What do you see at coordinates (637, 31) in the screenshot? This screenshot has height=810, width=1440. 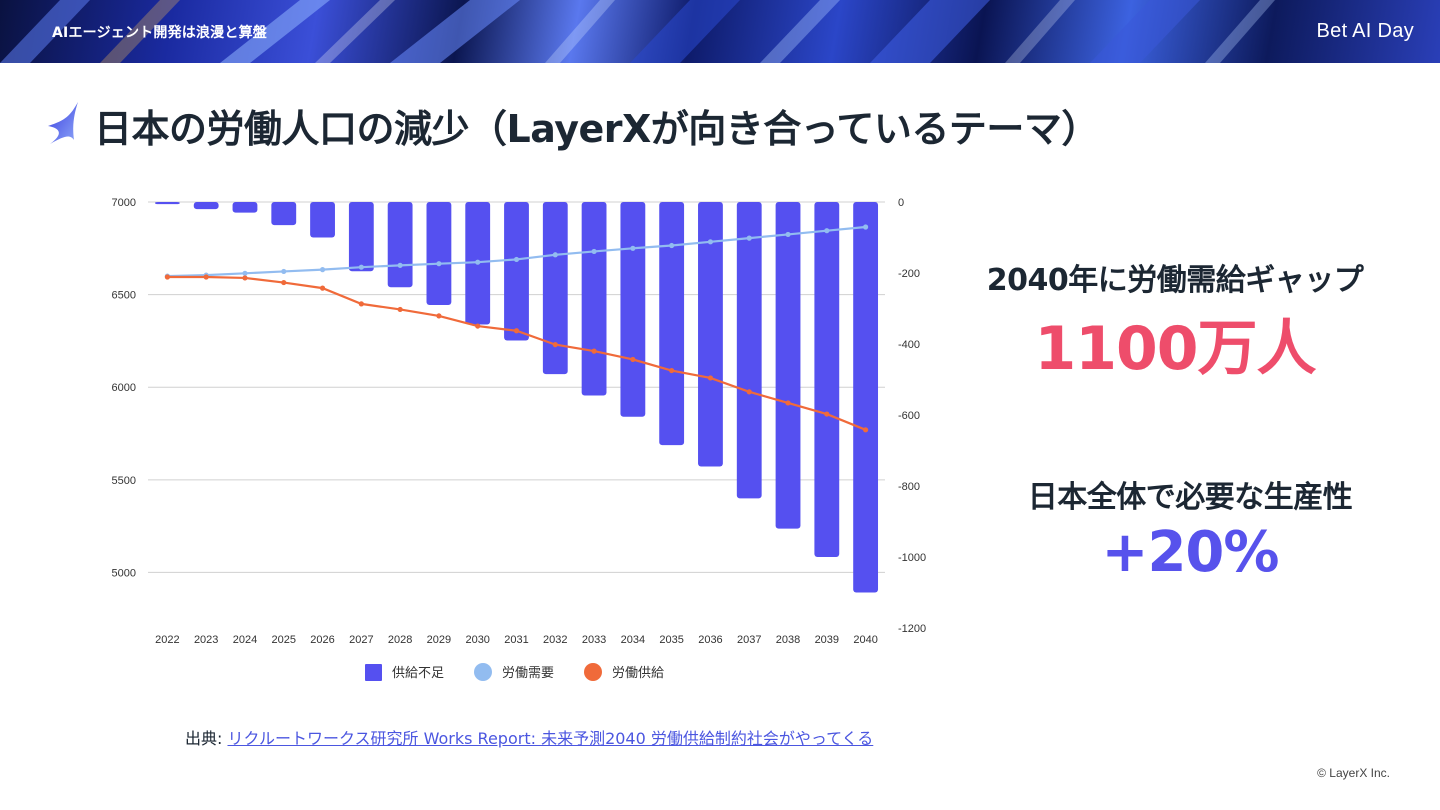 I see `banner-decoration` at bounding box center [637, 31].